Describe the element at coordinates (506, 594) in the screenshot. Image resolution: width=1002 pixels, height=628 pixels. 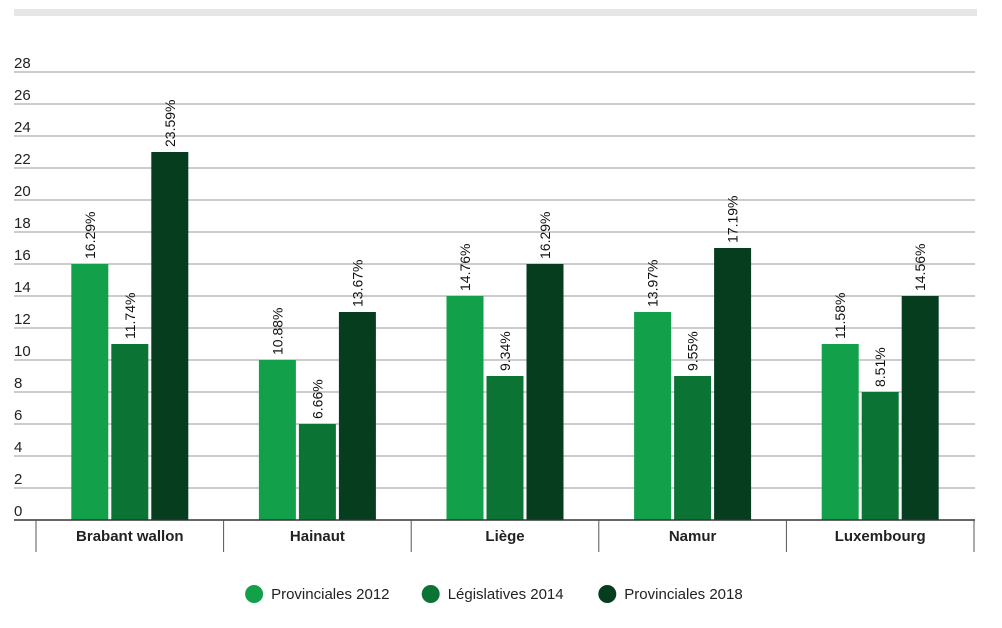
I see `legend-label: Législatives 2014` at that location.